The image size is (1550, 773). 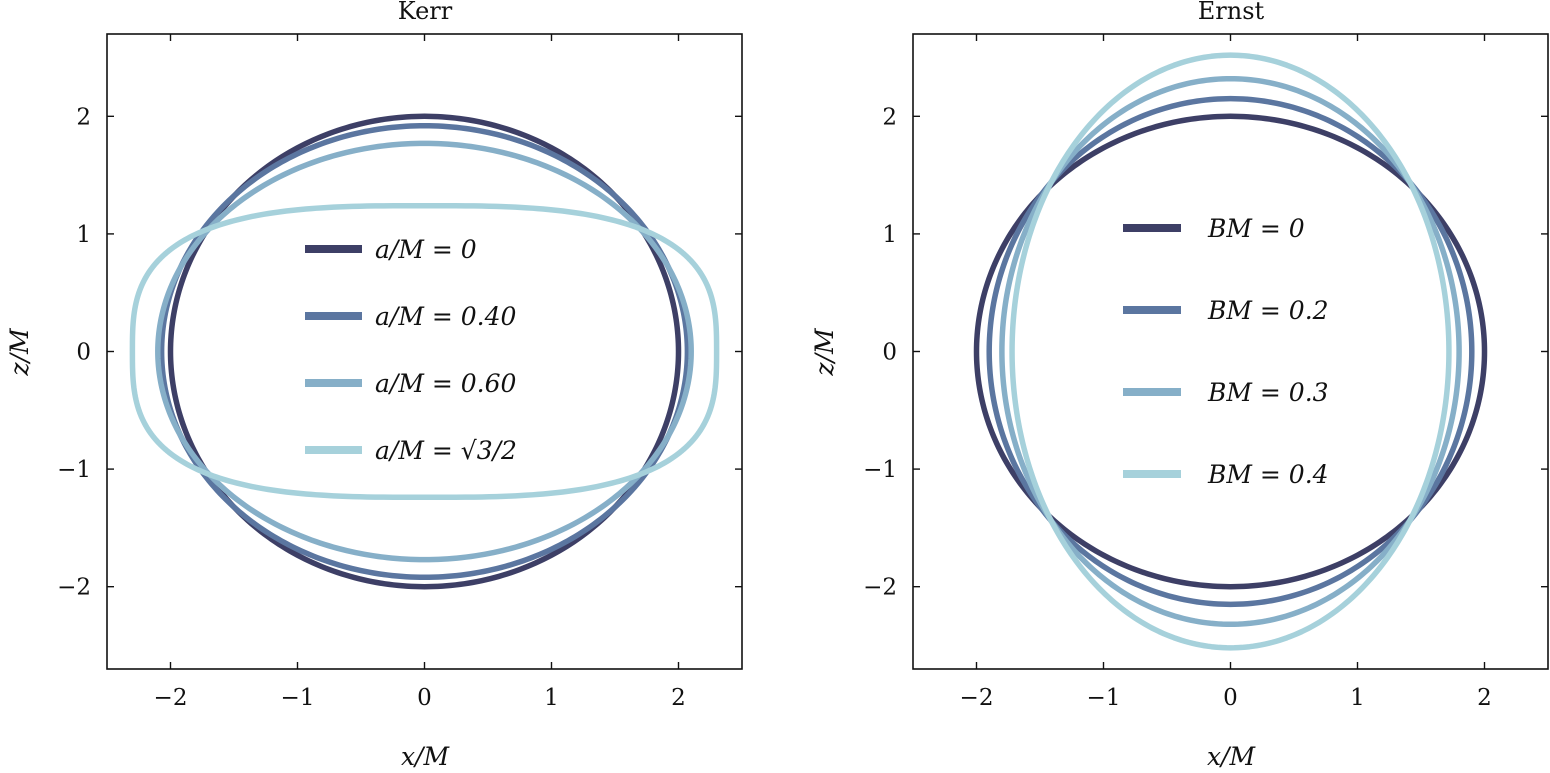 I want to click on kerr-xtick-label-0: −2, so click(x=171, y=698).